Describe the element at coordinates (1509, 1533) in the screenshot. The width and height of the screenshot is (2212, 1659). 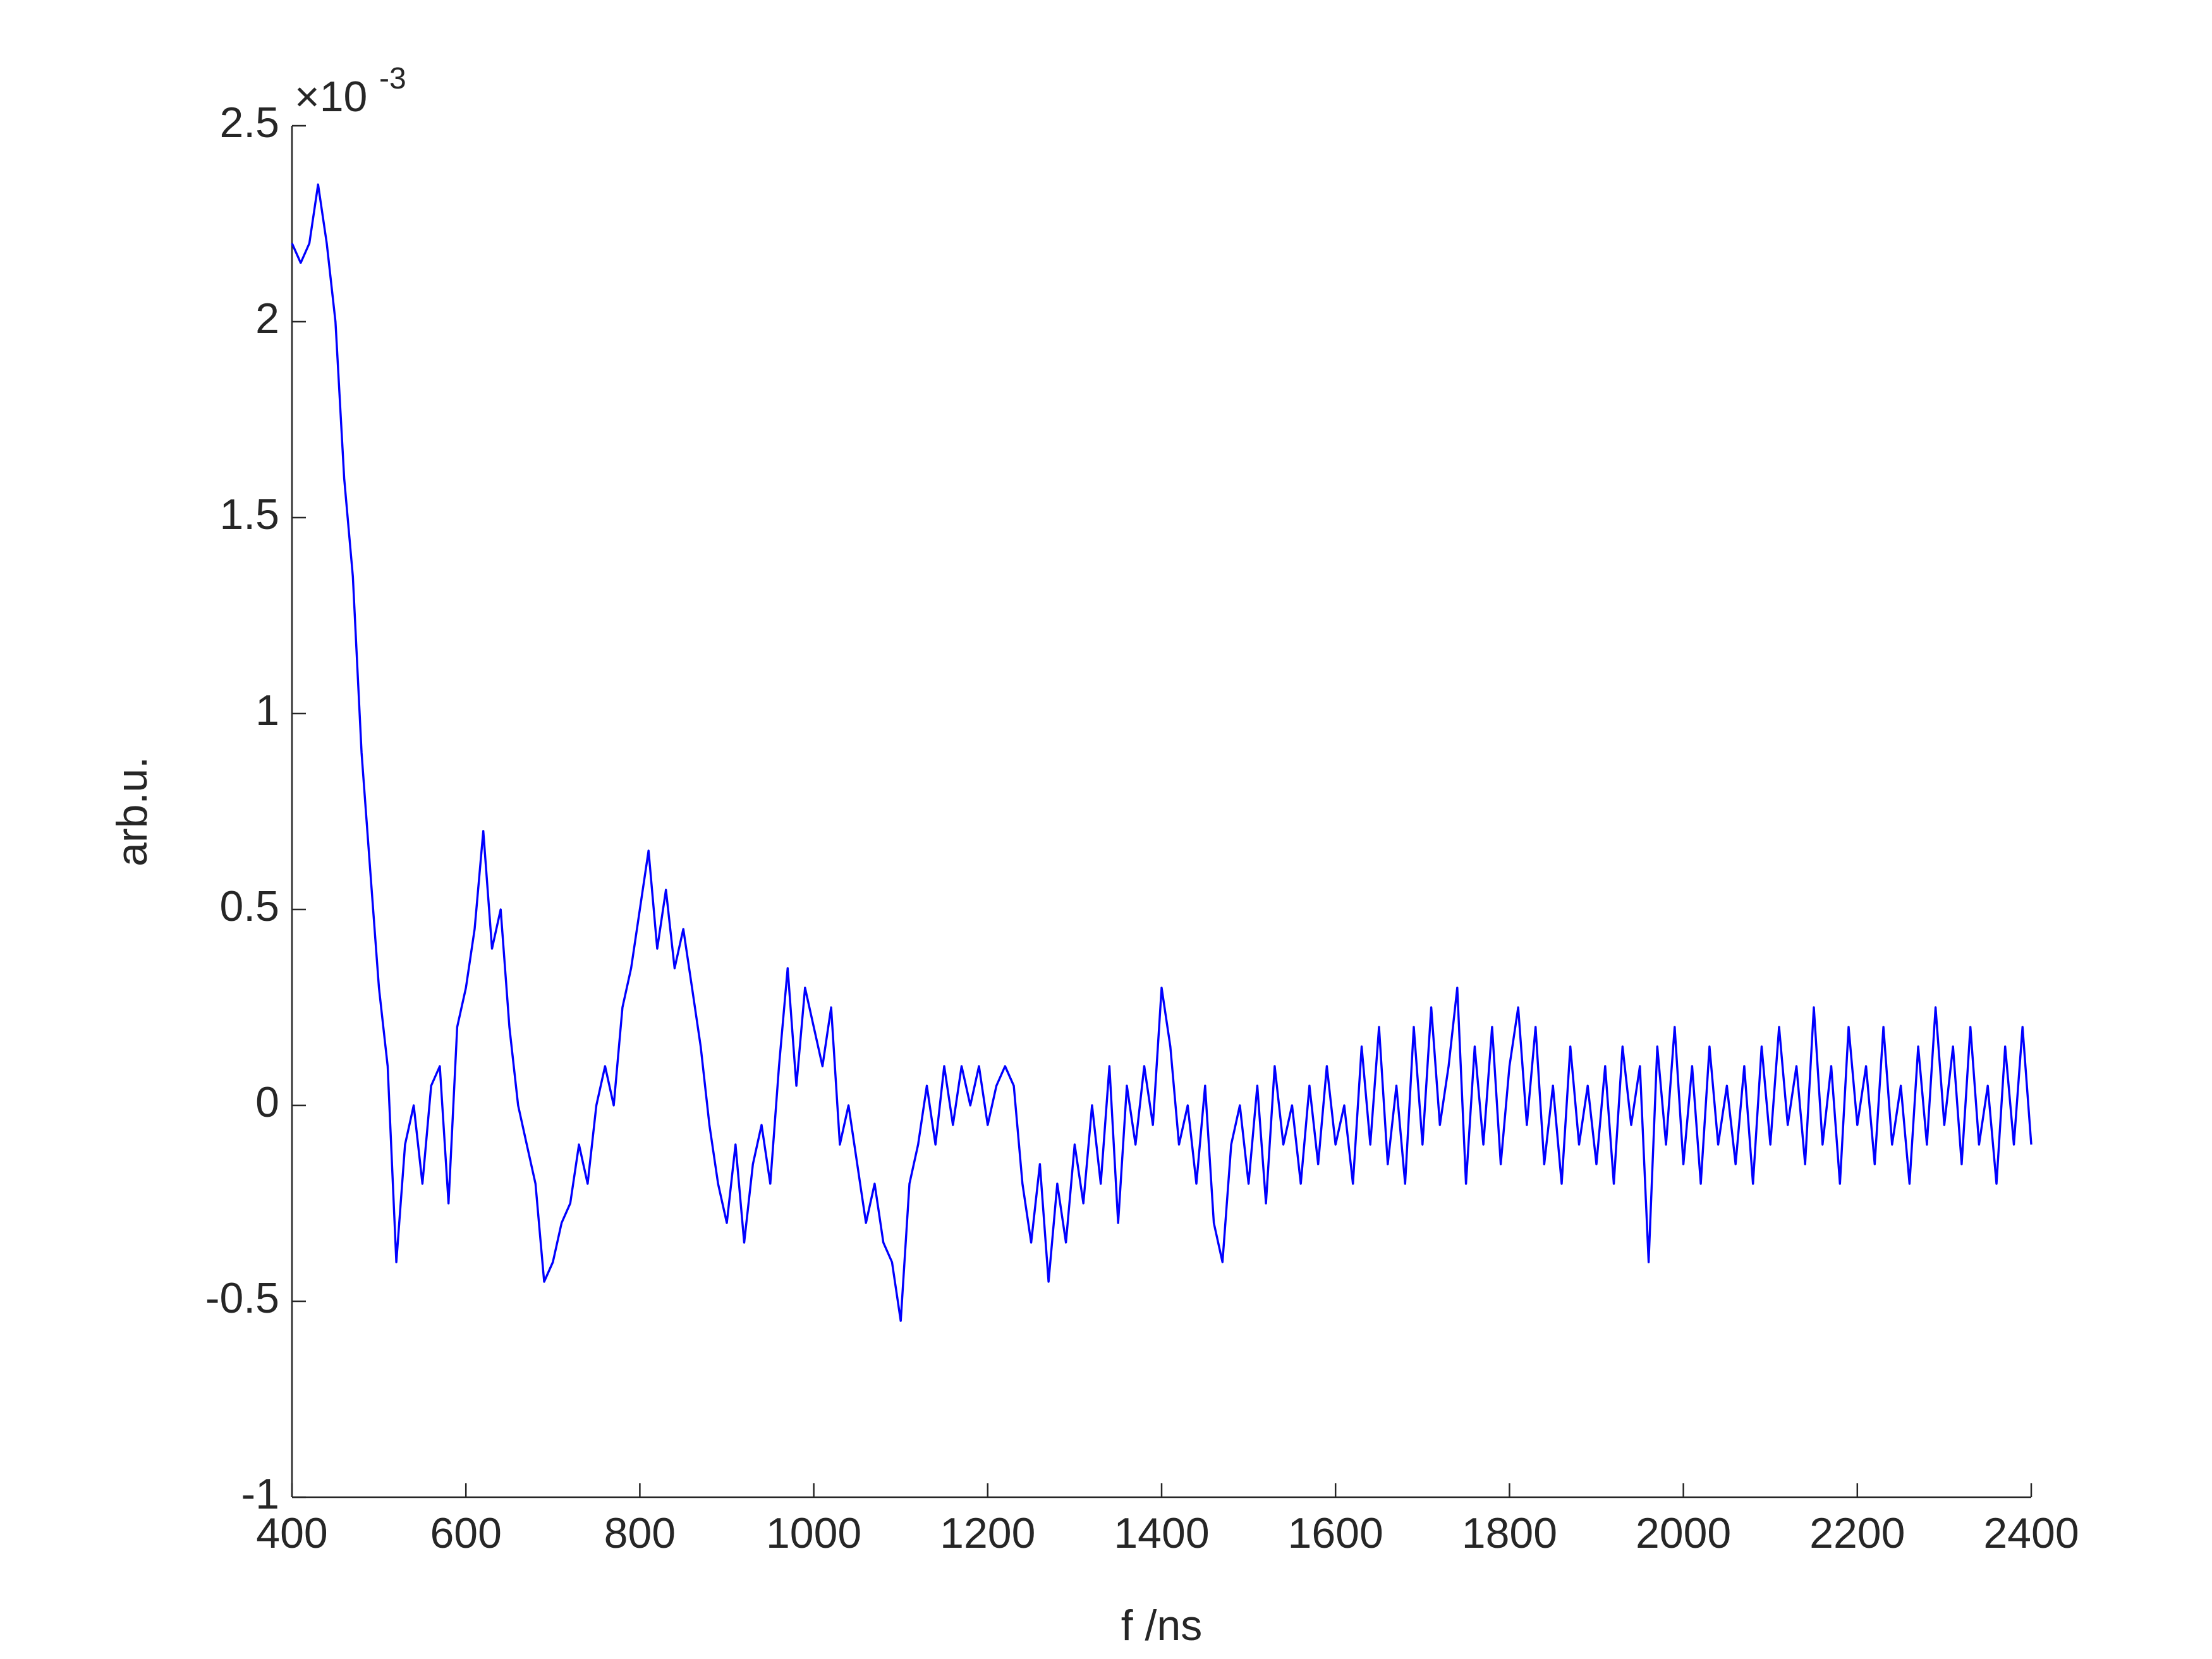
I see `x-tick-label: 1800` at that location.